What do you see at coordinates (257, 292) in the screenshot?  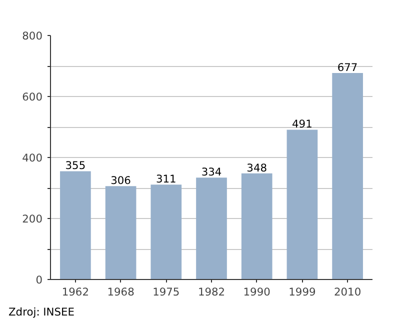 I see `x-tick-label: 1990` at bounding box center [257, 292].